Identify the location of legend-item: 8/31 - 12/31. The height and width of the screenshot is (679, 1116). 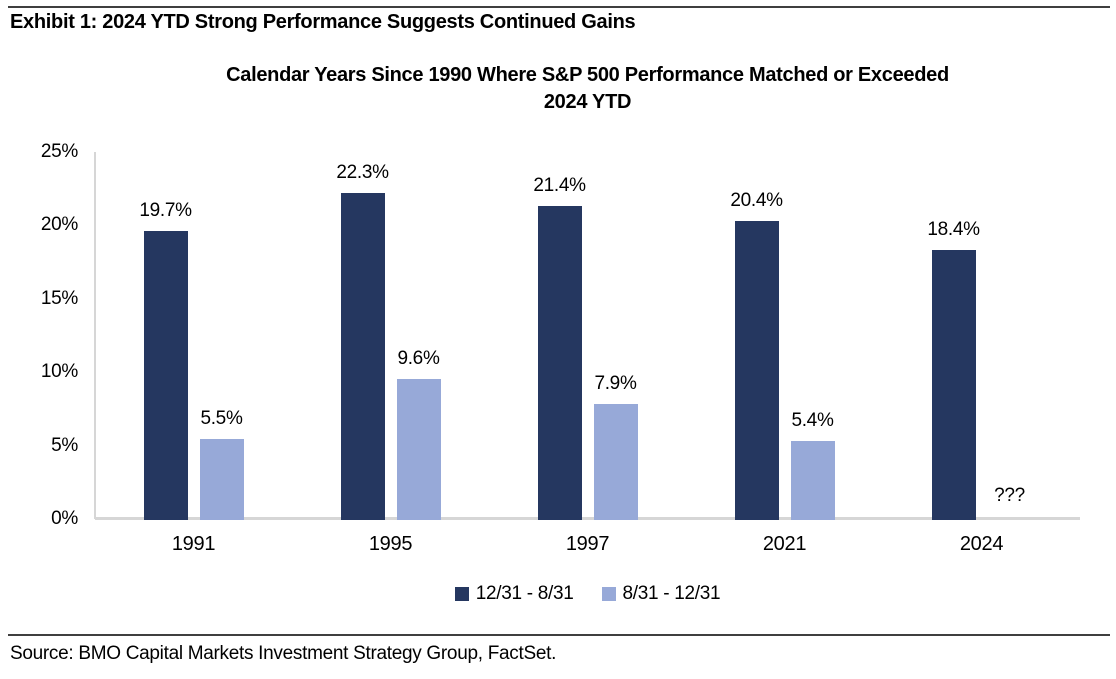
(661, 594).